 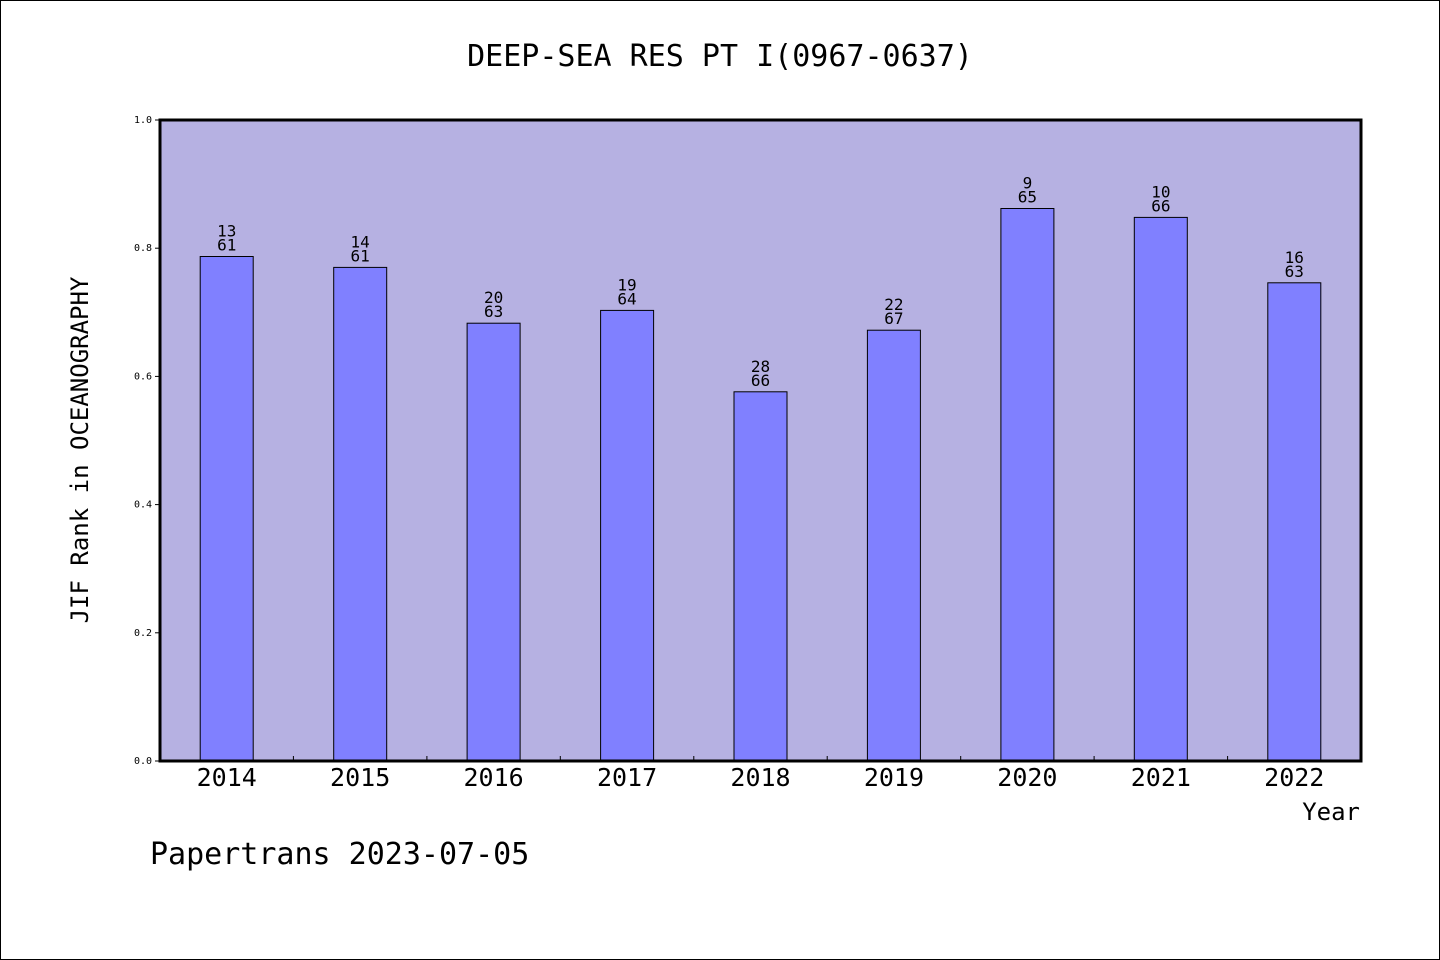 I want to click on bar-2018, so click(x=760, y=576).